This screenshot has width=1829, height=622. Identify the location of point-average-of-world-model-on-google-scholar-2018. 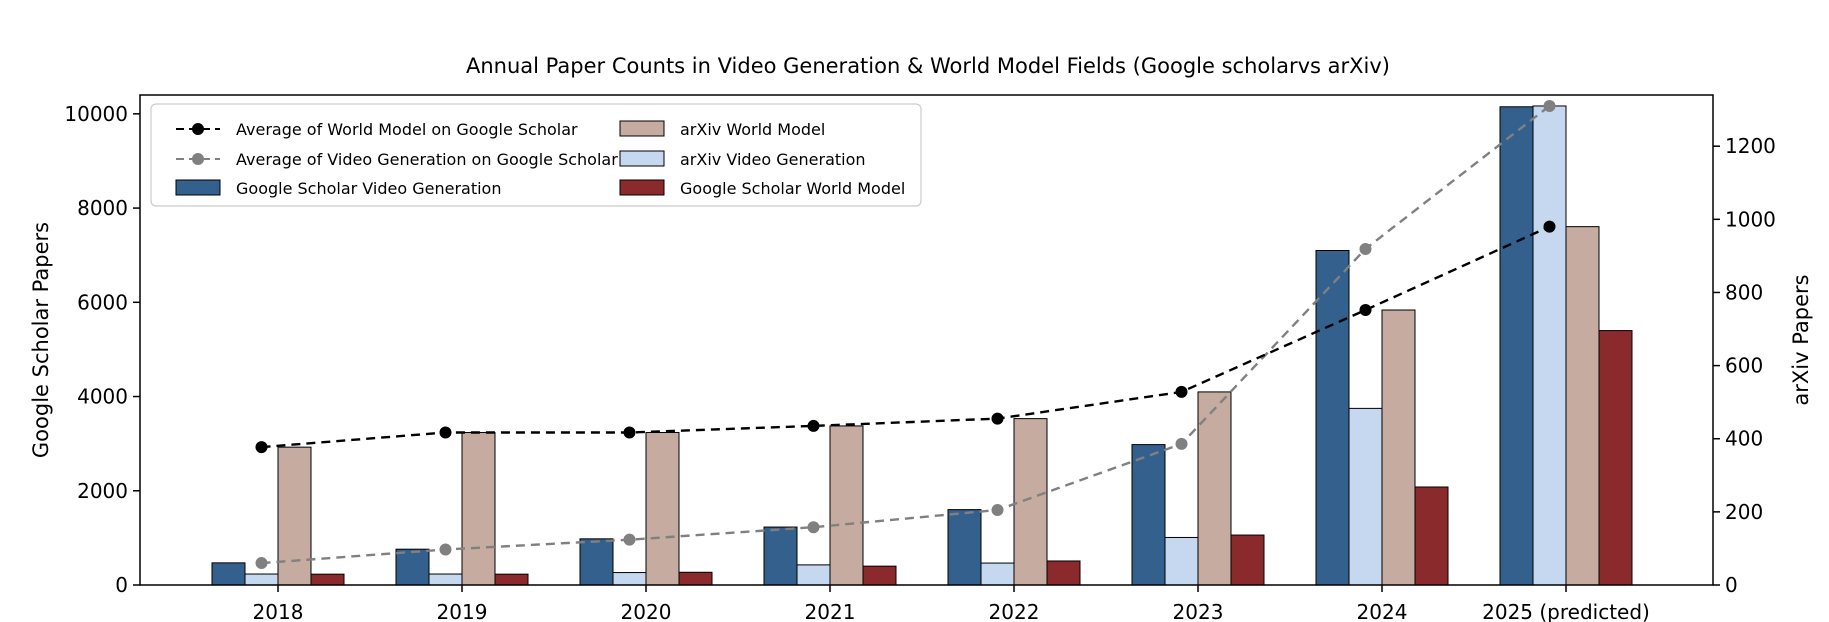
(261, 447).